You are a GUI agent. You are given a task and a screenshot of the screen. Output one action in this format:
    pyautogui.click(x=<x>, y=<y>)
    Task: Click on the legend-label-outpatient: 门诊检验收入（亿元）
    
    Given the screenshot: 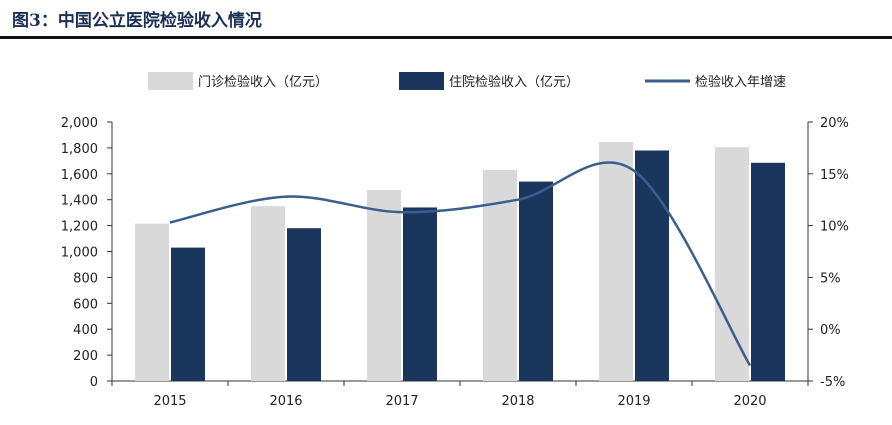 What is the action you would take?
    pyautogui.click(x=263, y=82)
    